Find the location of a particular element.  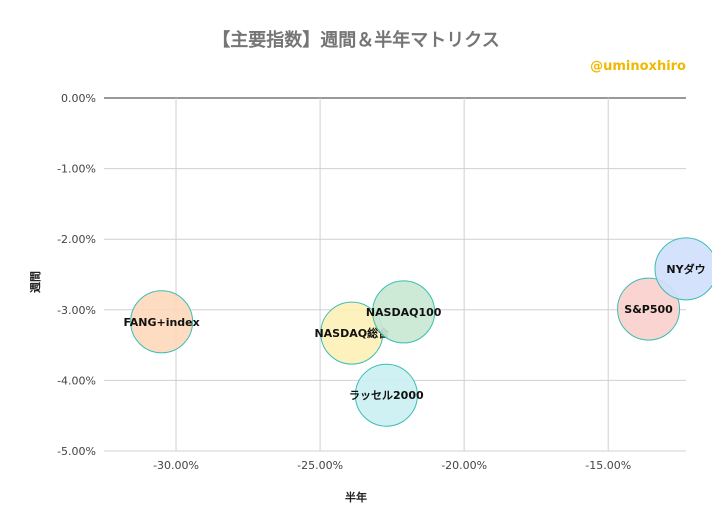

y-tick-label: -5.00% is located at coordinates (76, 451).